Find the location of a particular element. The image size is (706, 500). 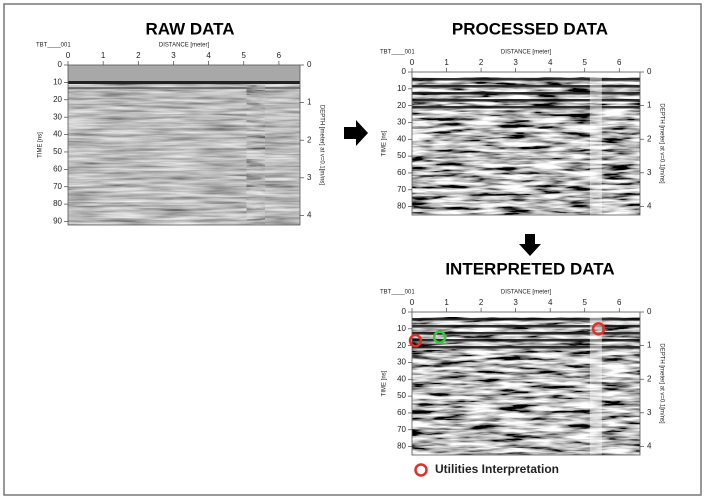

legend-marker is located at coordinates (421, 470).